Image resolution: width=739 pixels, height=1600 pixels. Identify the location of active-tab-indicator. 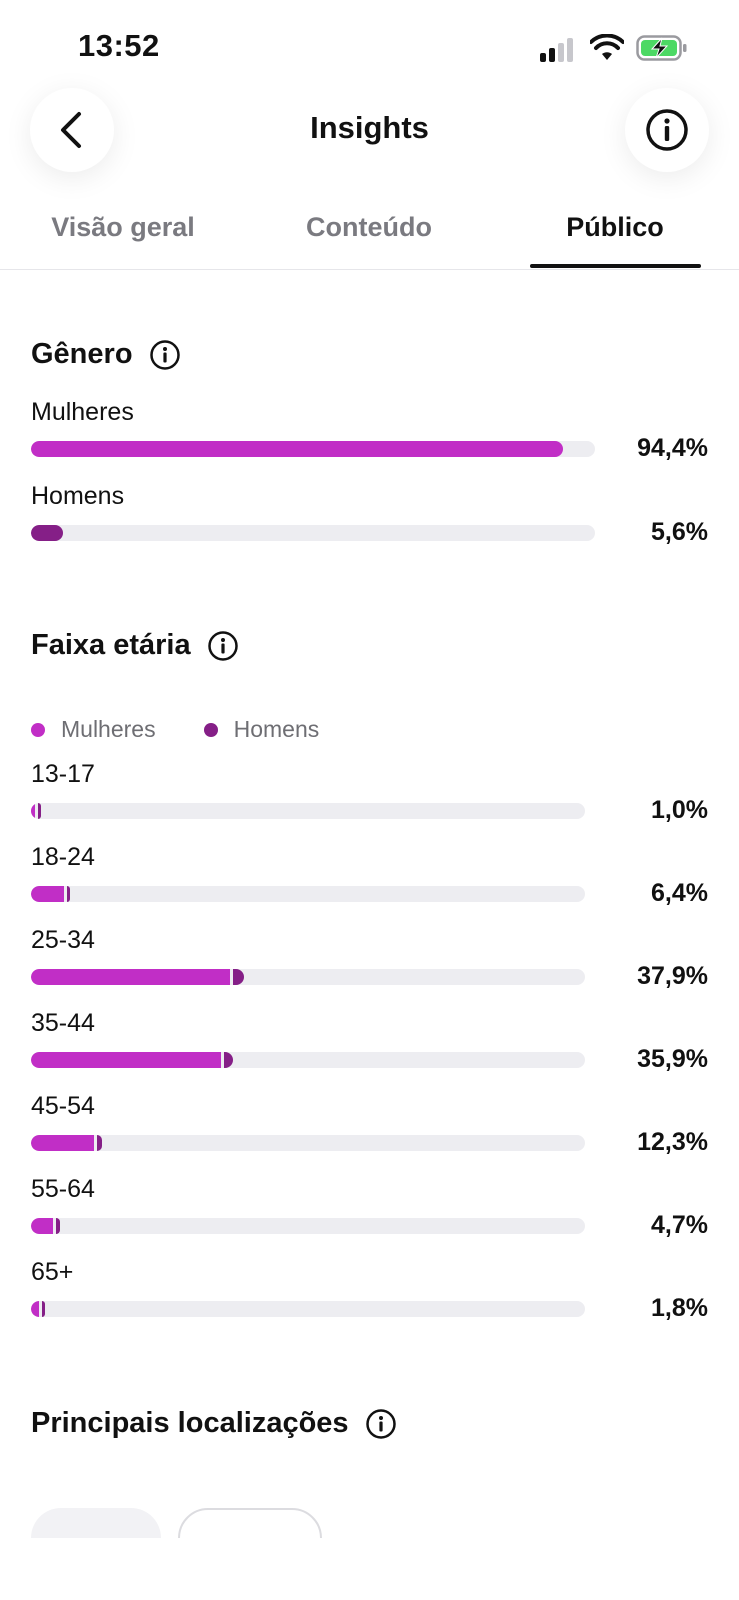
(615, 266).